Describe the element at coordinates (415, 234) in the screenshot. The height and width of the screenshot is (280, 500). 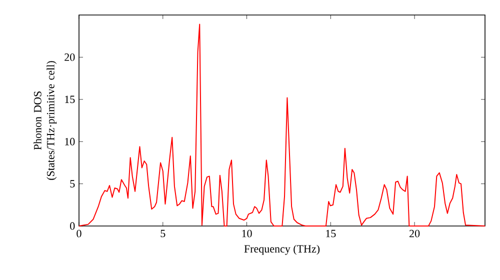
I see `x-tick-label: 20` at that location.